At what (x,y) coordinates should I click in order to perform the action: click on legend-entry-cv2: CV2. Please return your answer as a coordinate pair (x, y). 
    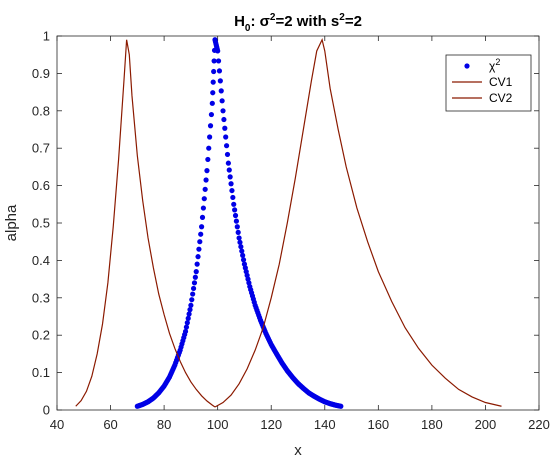
    Looking at the image, I should click on (482, 98).